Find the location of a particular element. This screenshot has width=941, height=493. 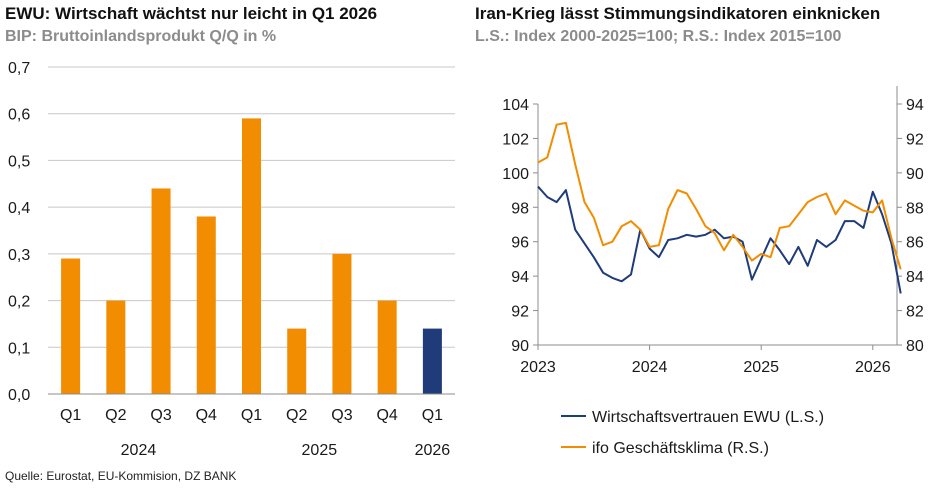

line-x-tick-label: 2024 is located at coordinates (650, 367).